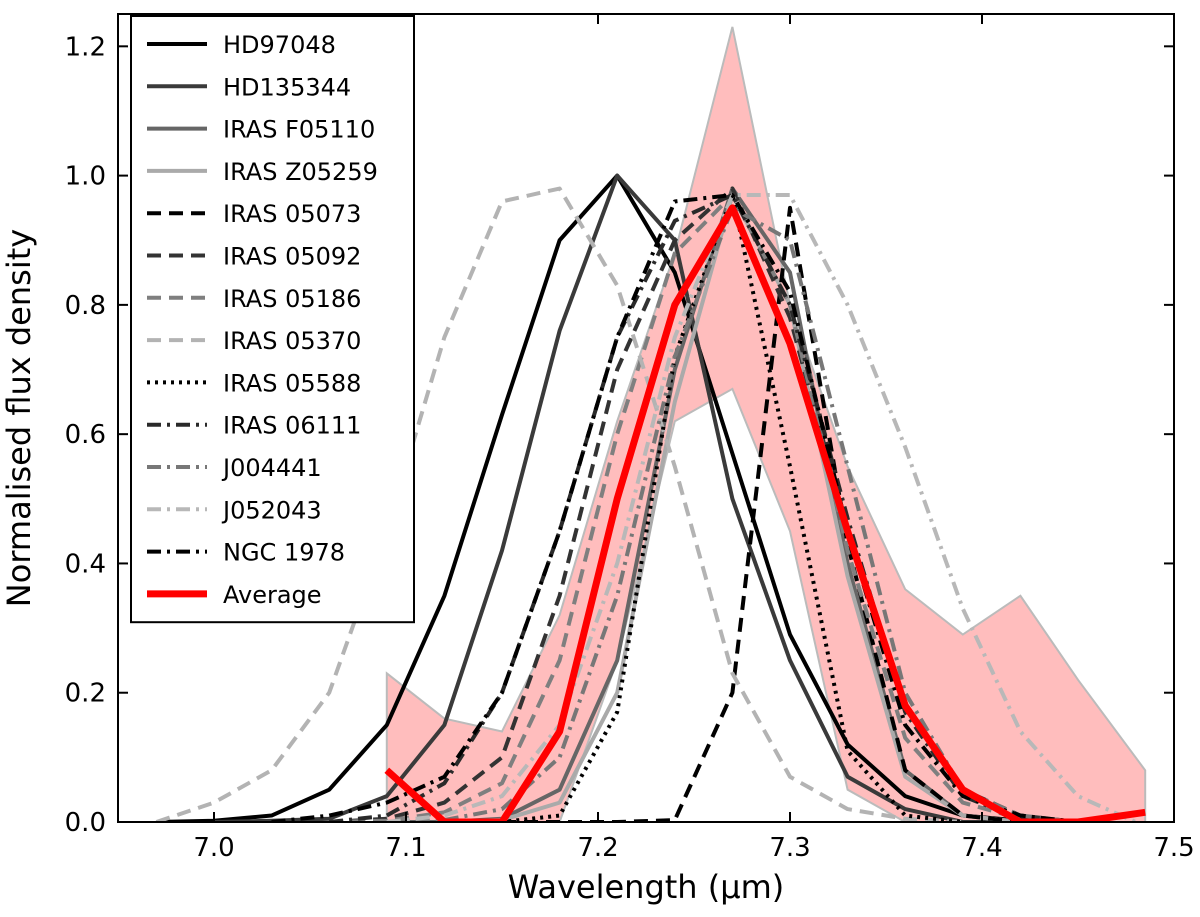  What do you see at coordinates (287, 87) in the screenshot?
I see `legend-label-hd135344: HD135344` at bounding box center [287, 87].